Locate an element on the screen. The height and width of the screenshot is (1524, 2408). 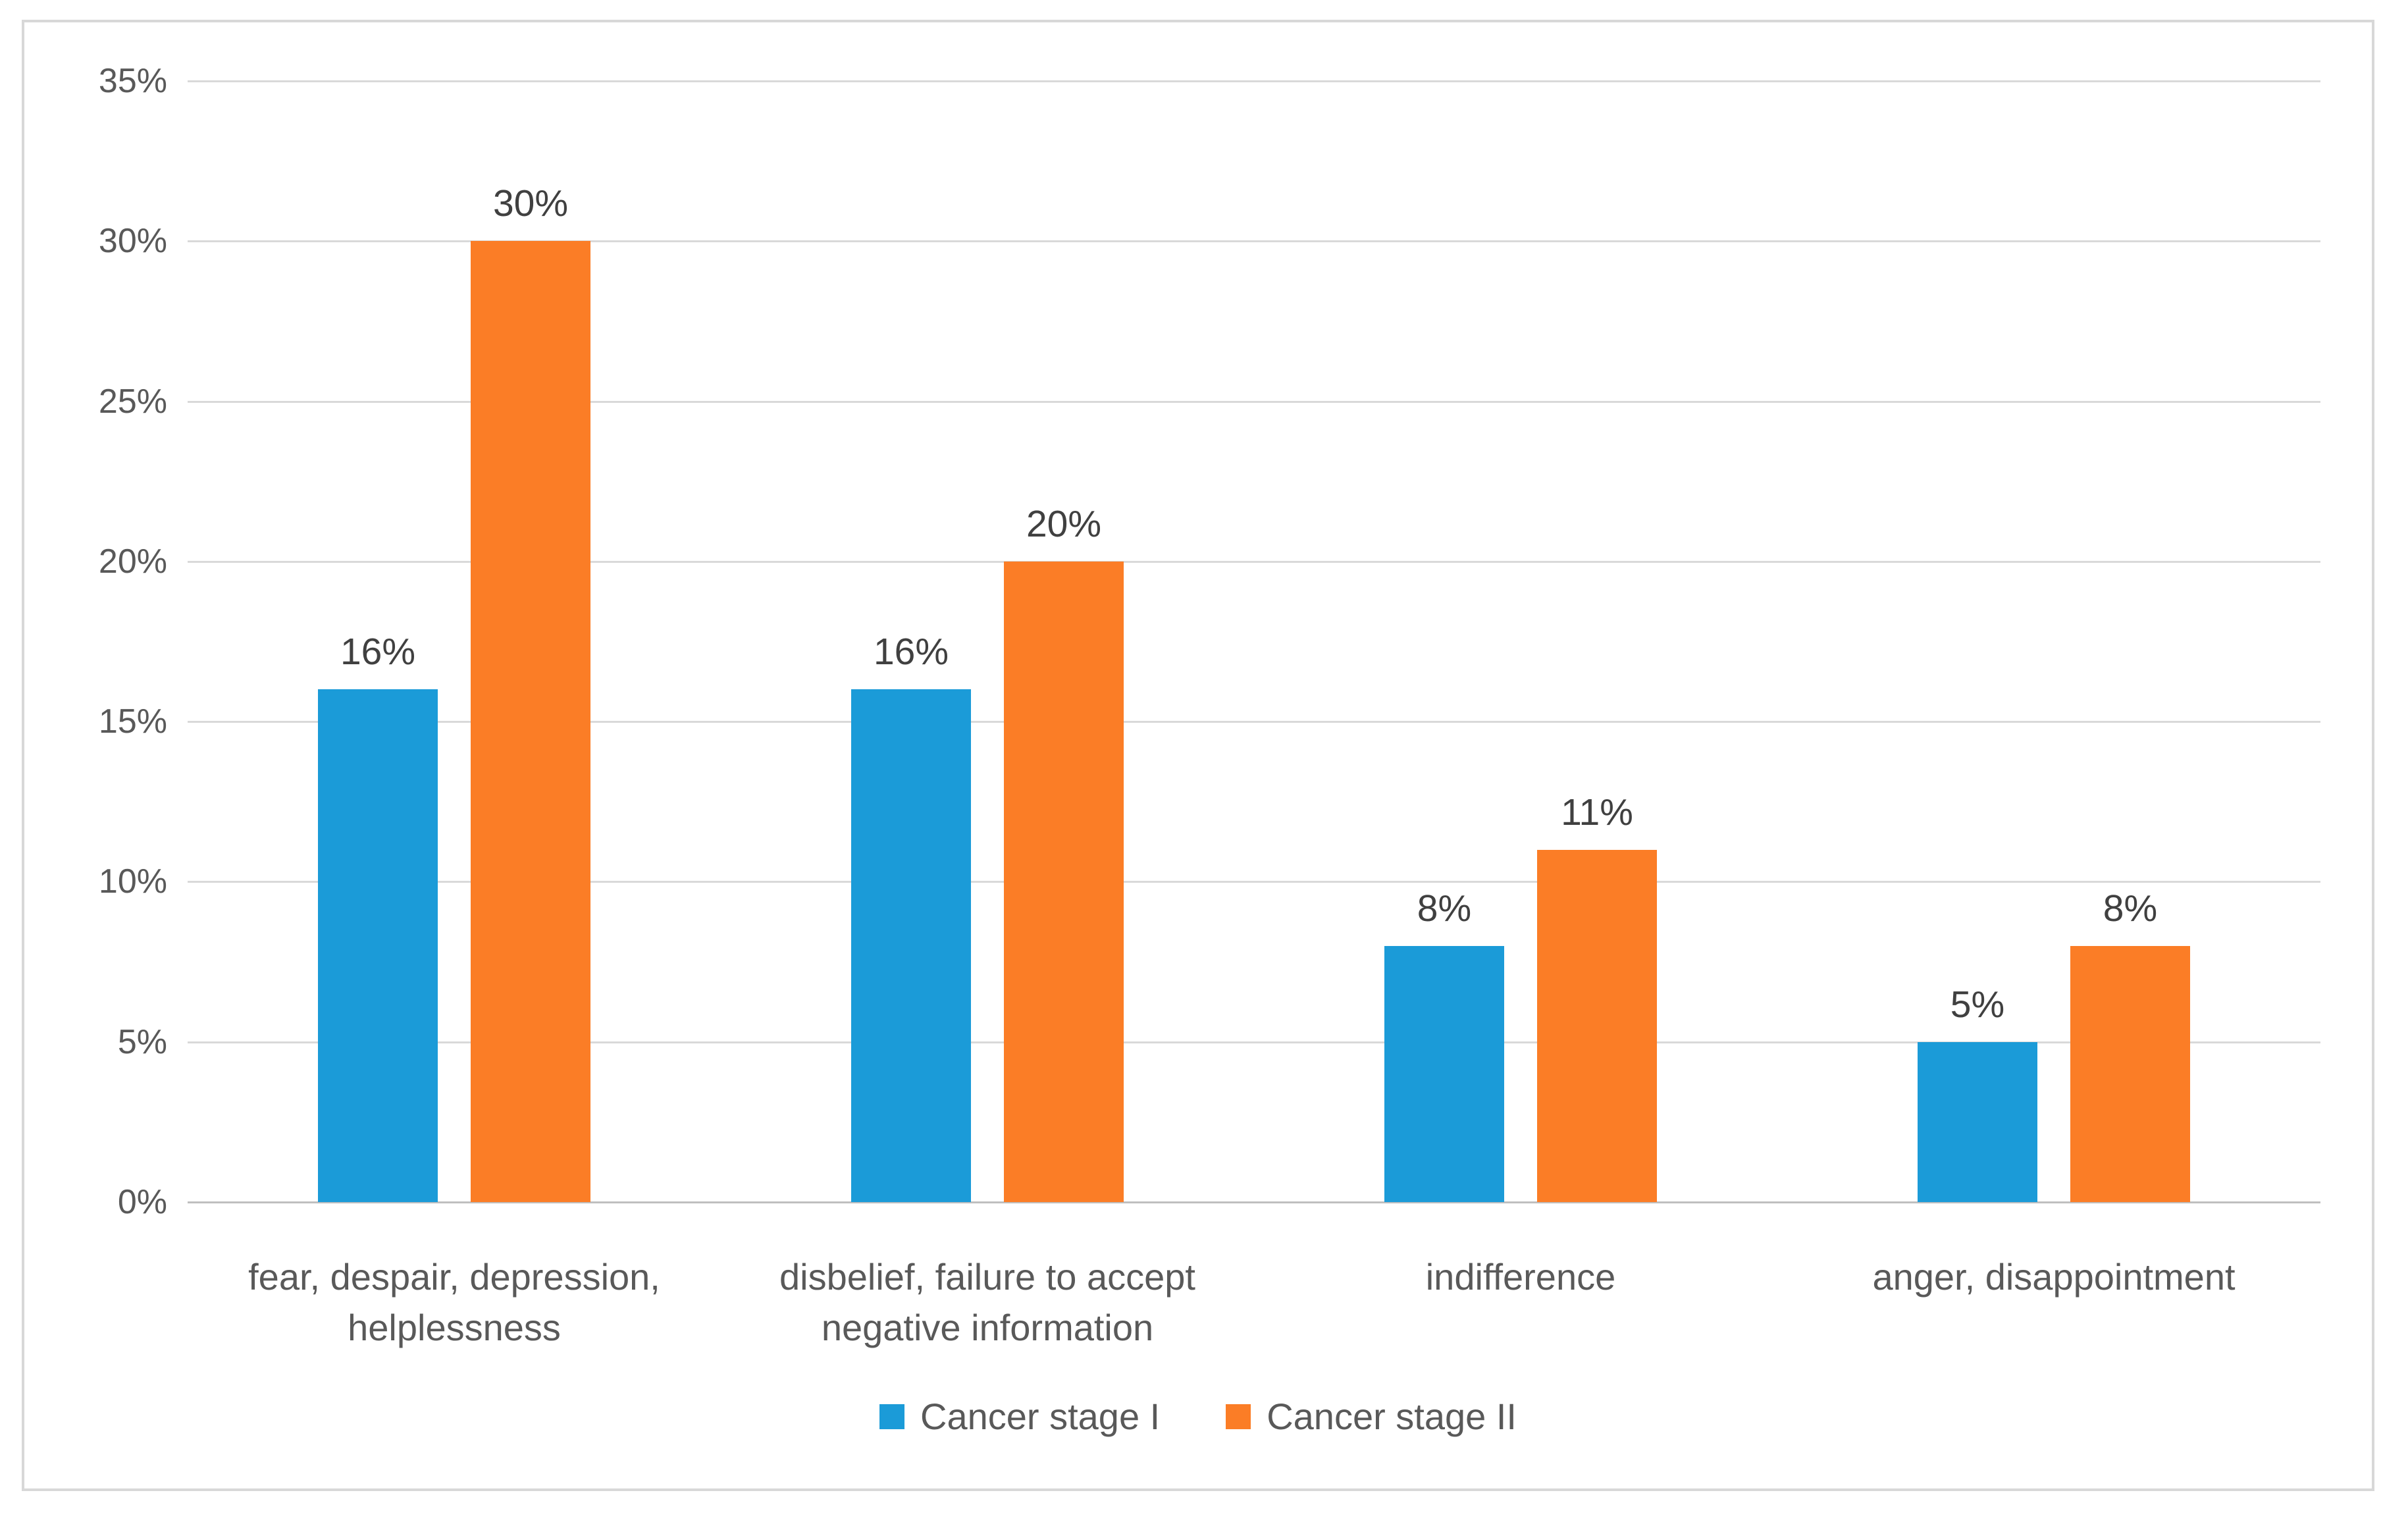
legend: Cancer stage I Cancer stage II is located at coordinates (1198, 1416).